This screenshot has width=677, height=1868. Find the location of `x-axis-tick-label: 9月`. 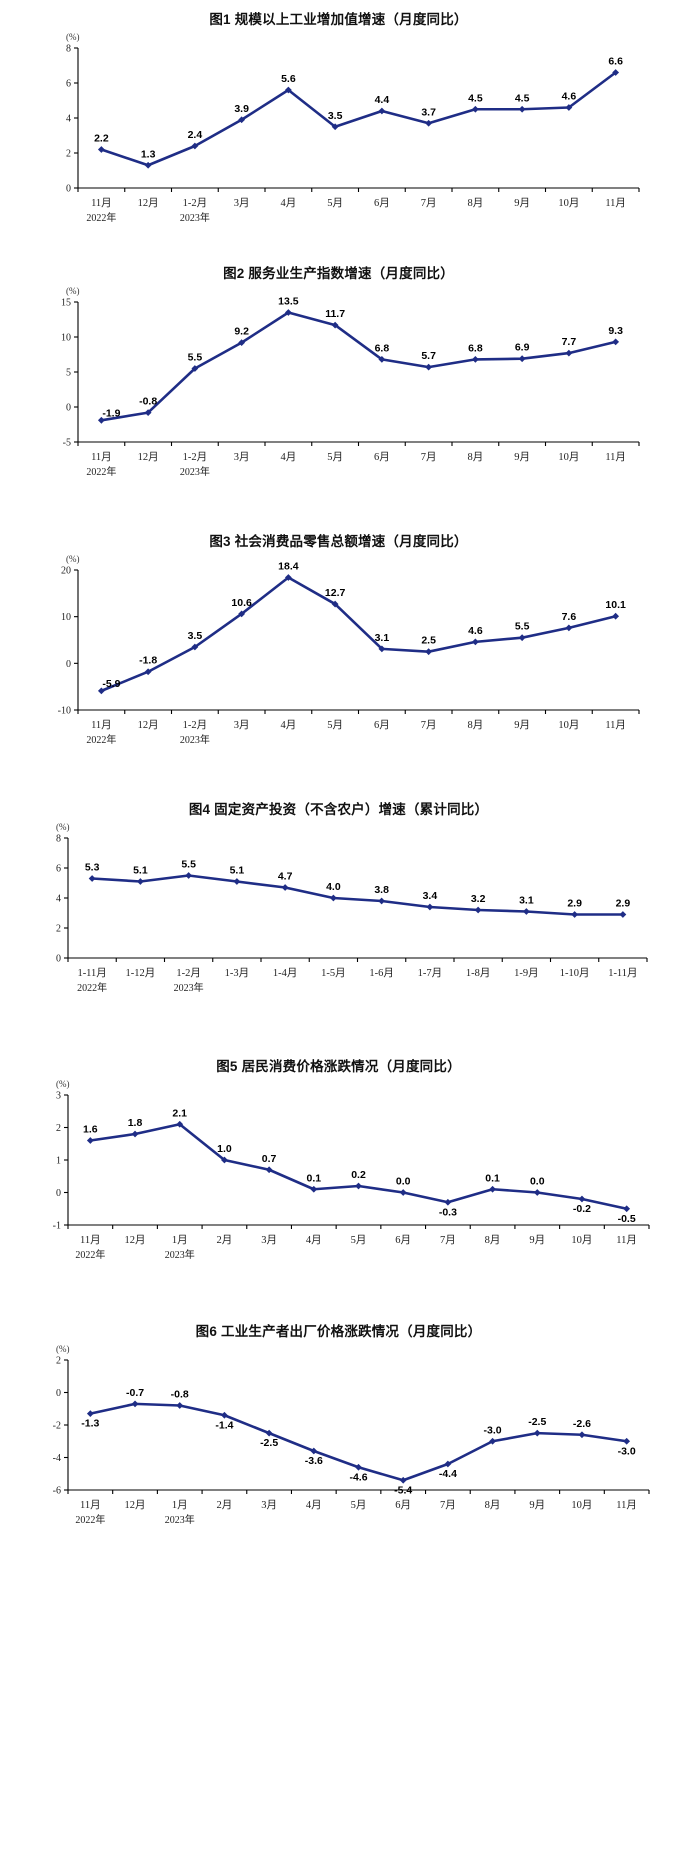

x-axis-tick-label: 9月 is located at coordinates (537, 1505).